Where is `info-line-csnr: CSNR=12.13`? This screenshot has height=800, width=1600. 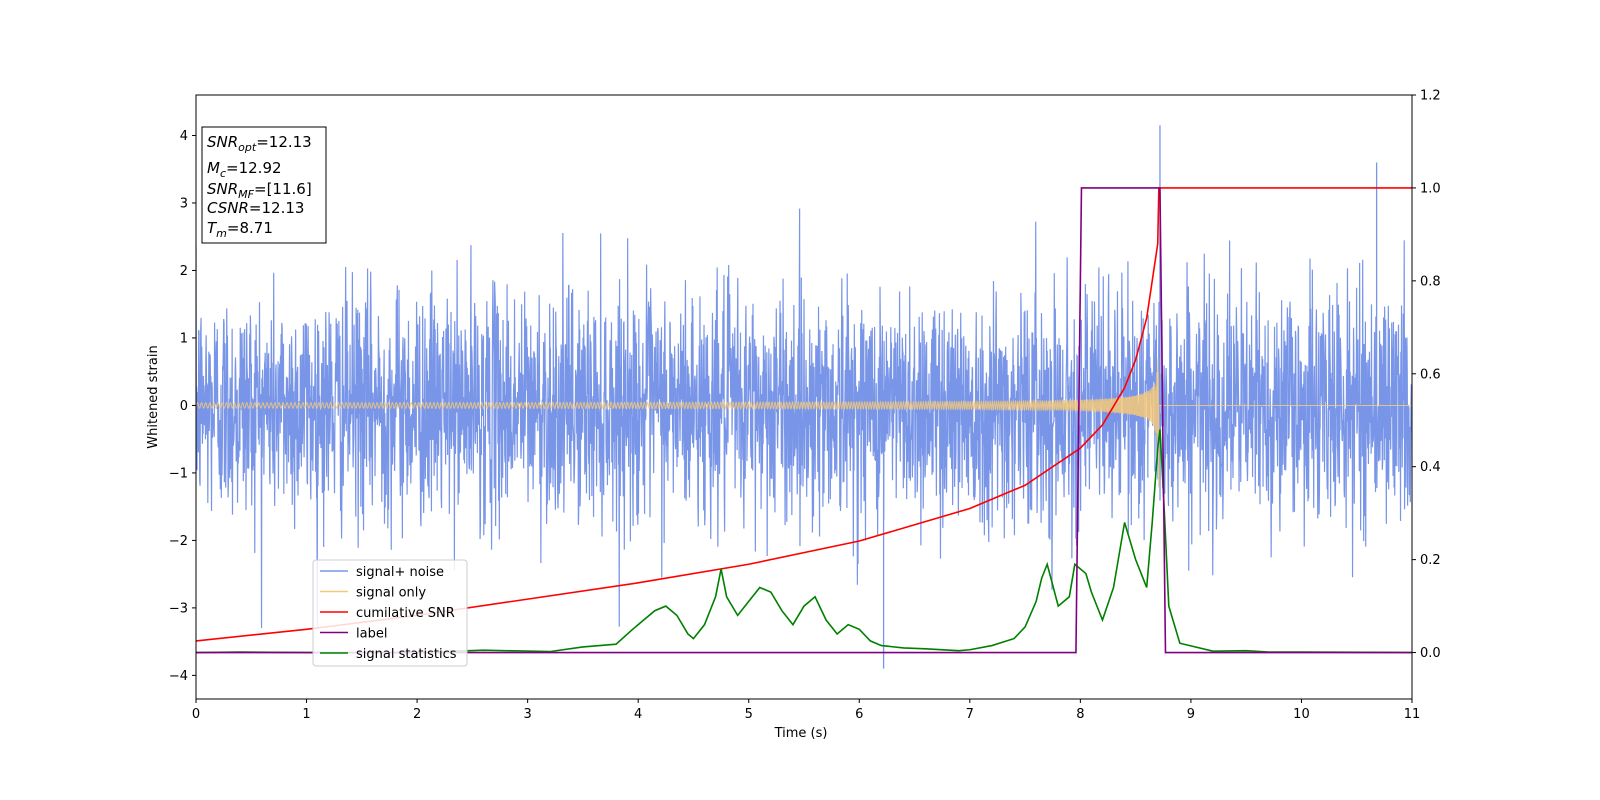
info-line-csnr: CSNR=12.13 is located at coordinates (255, 208).